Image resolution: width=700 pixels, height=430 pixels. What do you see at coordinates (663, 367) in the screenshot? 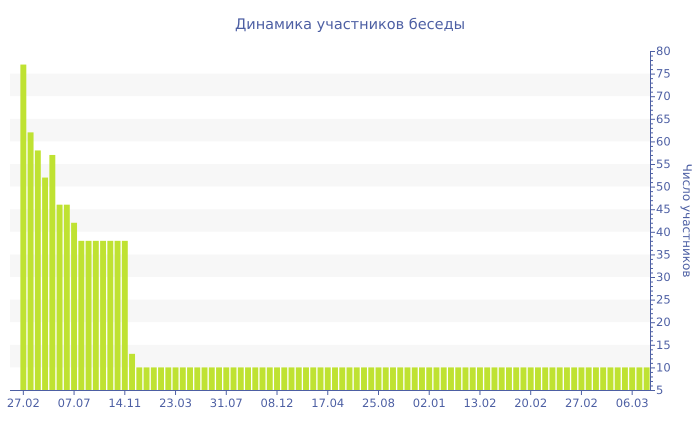
I see `y-tick-label: 10` at bounding box center [663, 367].